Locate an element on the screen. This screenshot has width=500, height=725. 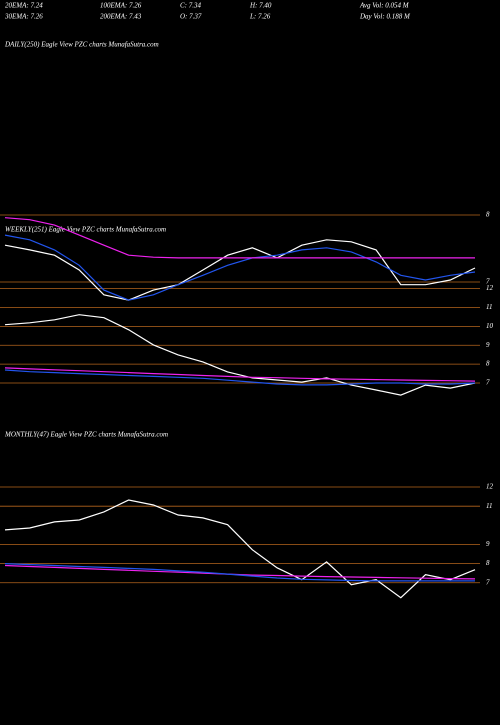
header-stat: Avg Vol: 0.054 M is located at coordinates (384, 6).